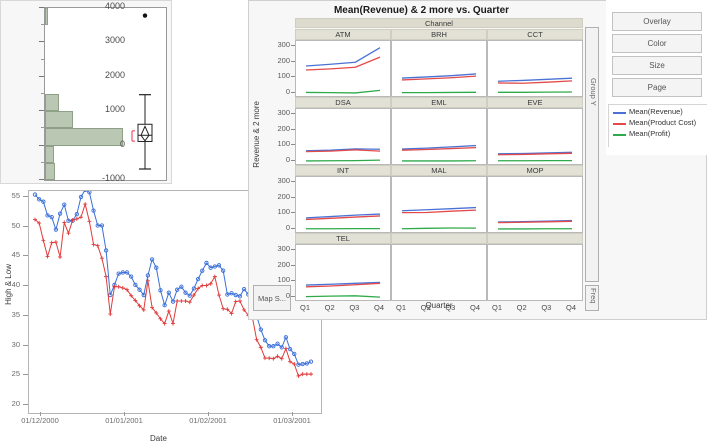 The height and width of the screenshot is (446, 707). I want to click on group-y-drop-zone: Group Y, so click(592, 154).